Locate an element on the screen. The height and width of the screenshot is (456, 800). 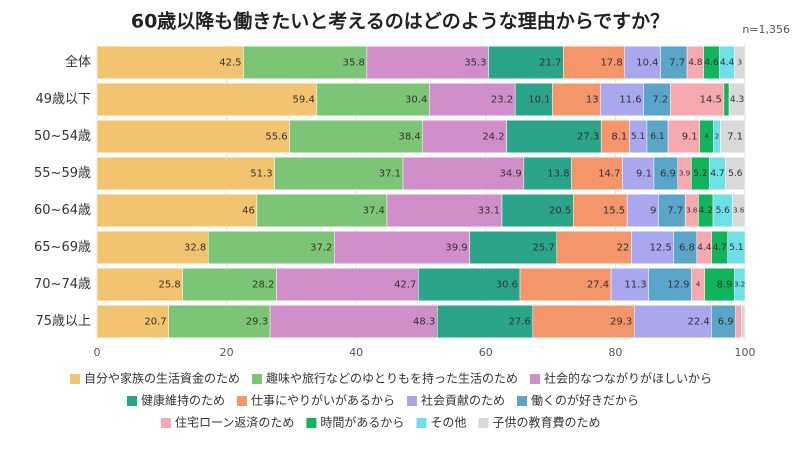
data-label: 46 is located at coordinates (248, 211).